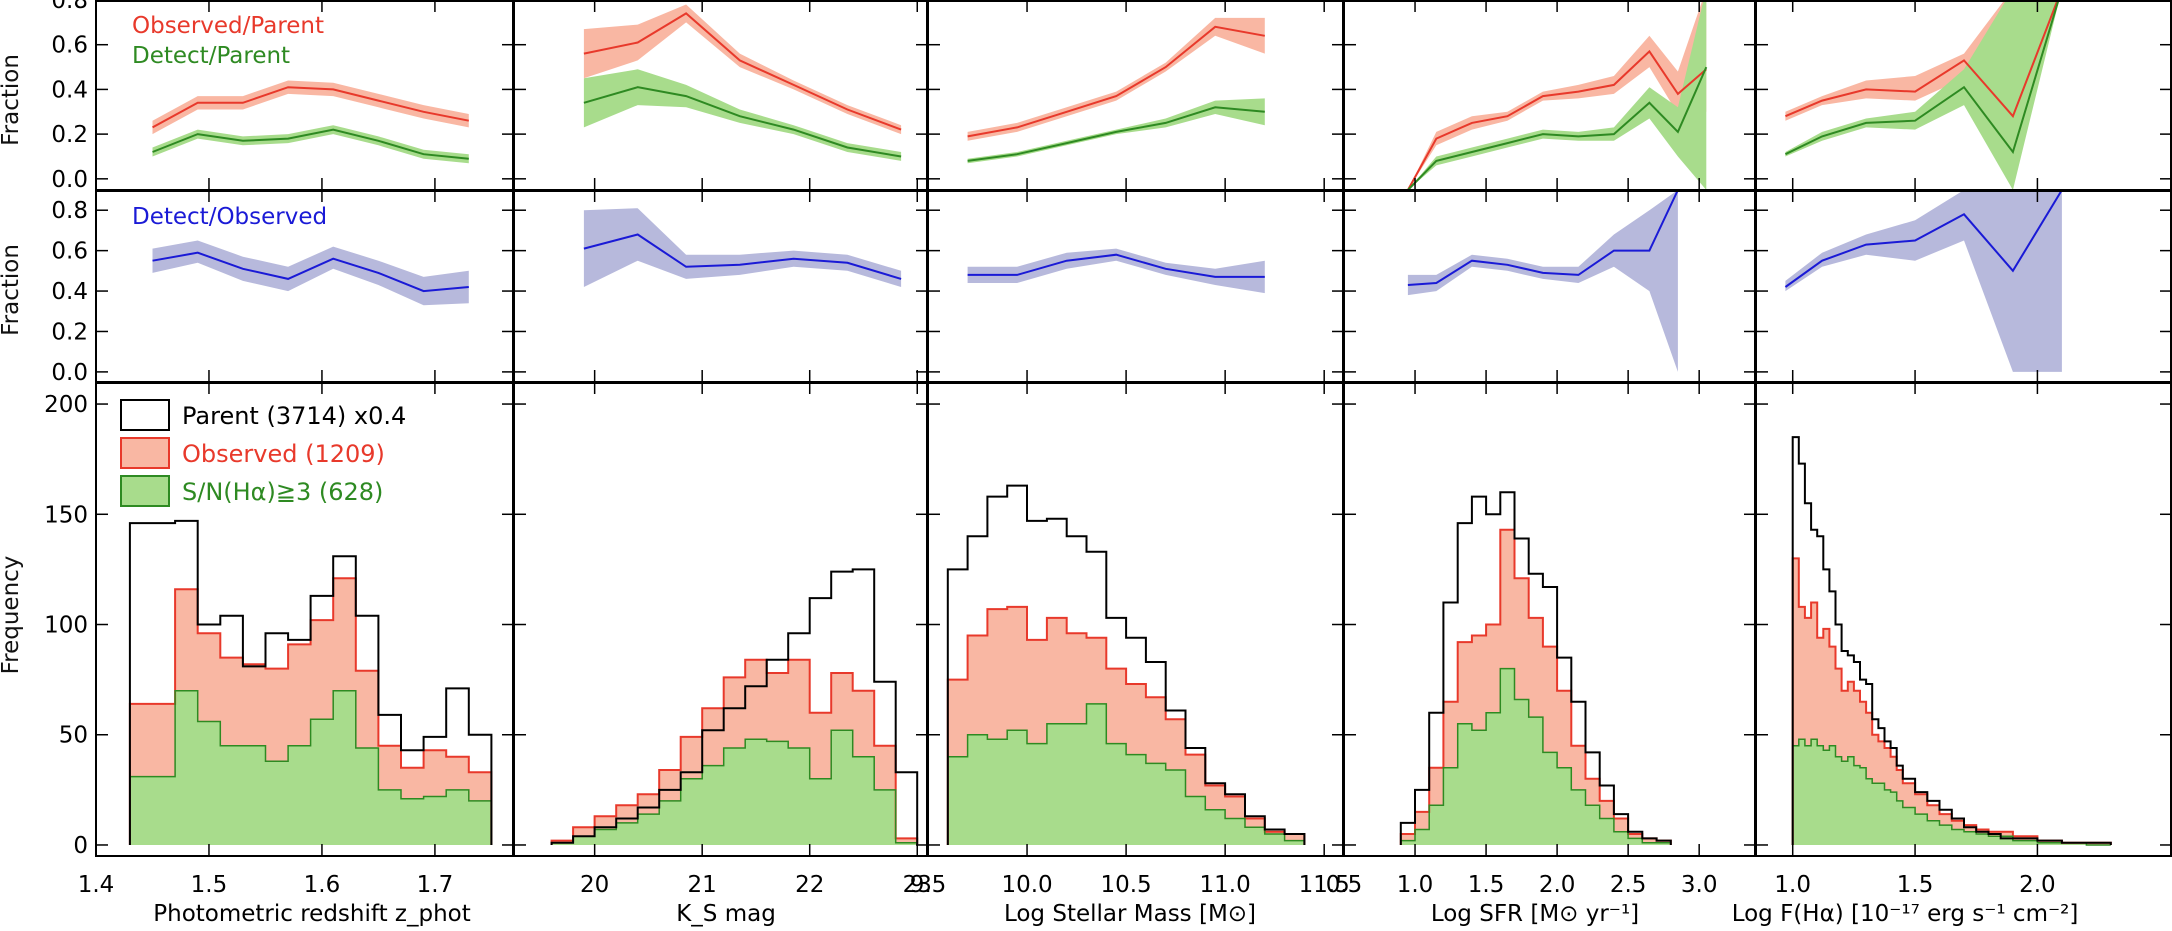  Describe the element at coordinates (435, 885) in the screenshot. I see `hist-0-xtick-label-3: 1.7` at that location.